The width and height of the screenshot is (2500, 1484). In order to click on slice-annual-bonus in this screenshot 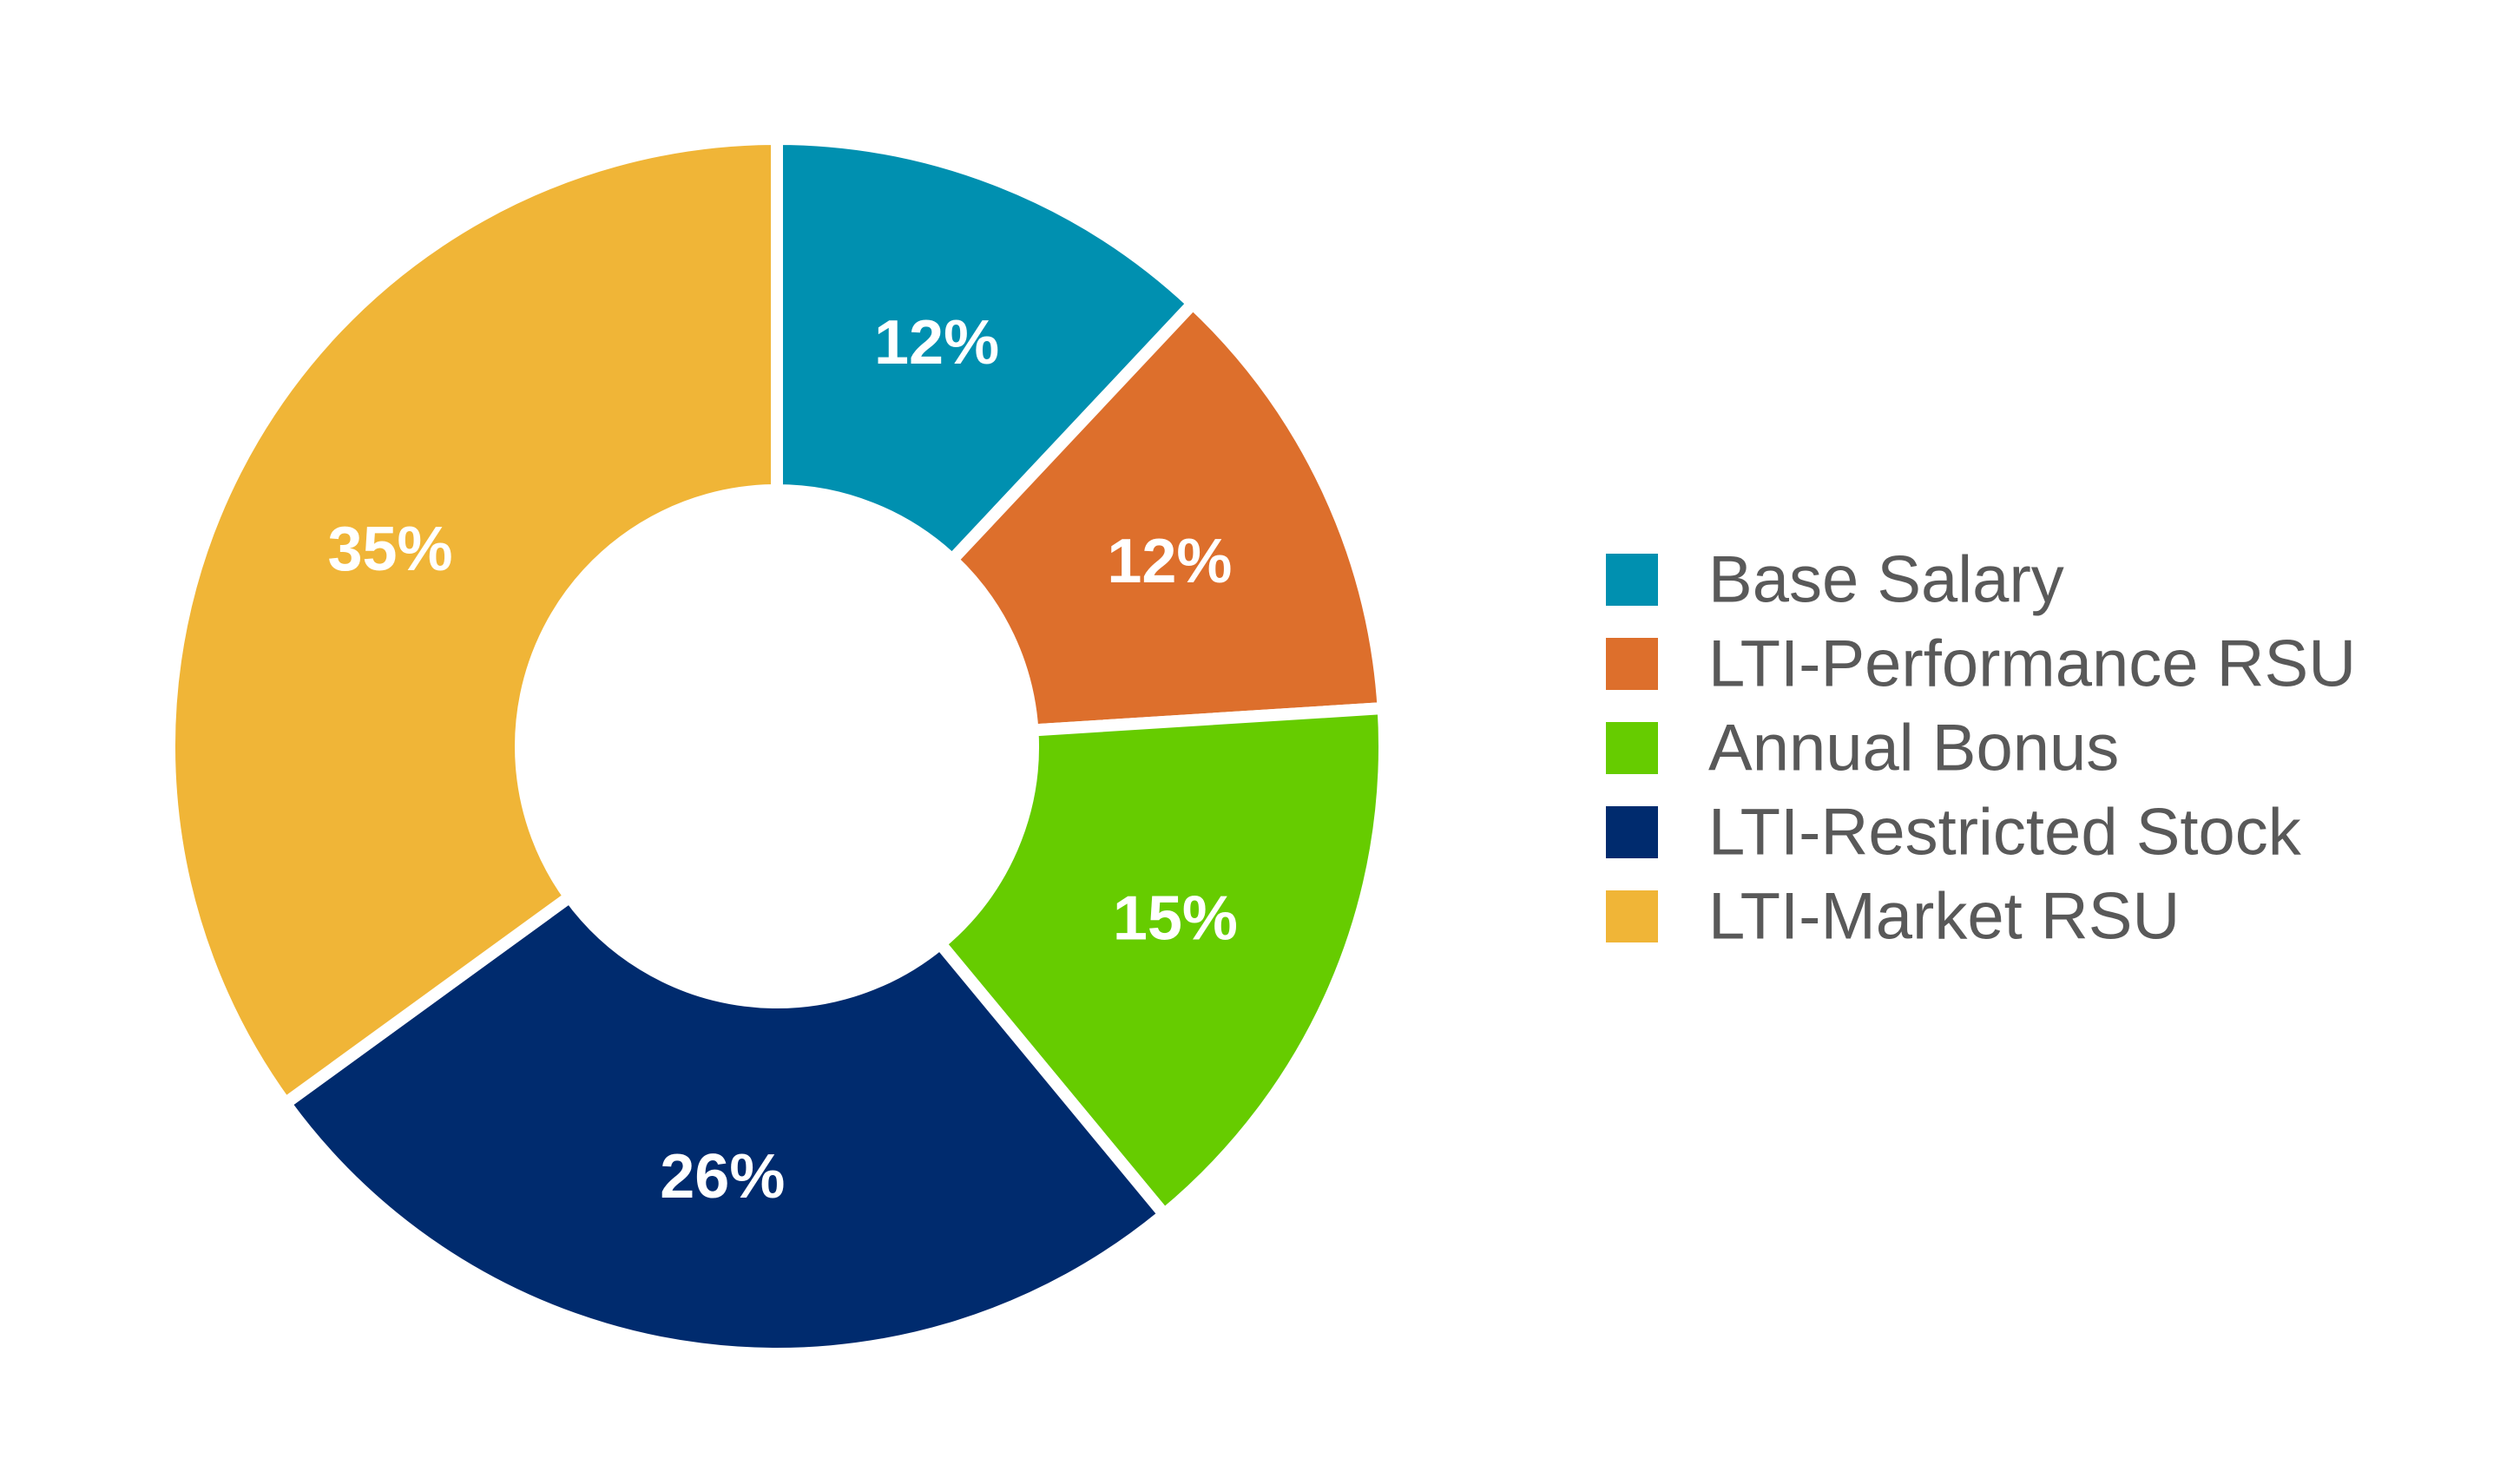, I will do `click(1161, 962)`.